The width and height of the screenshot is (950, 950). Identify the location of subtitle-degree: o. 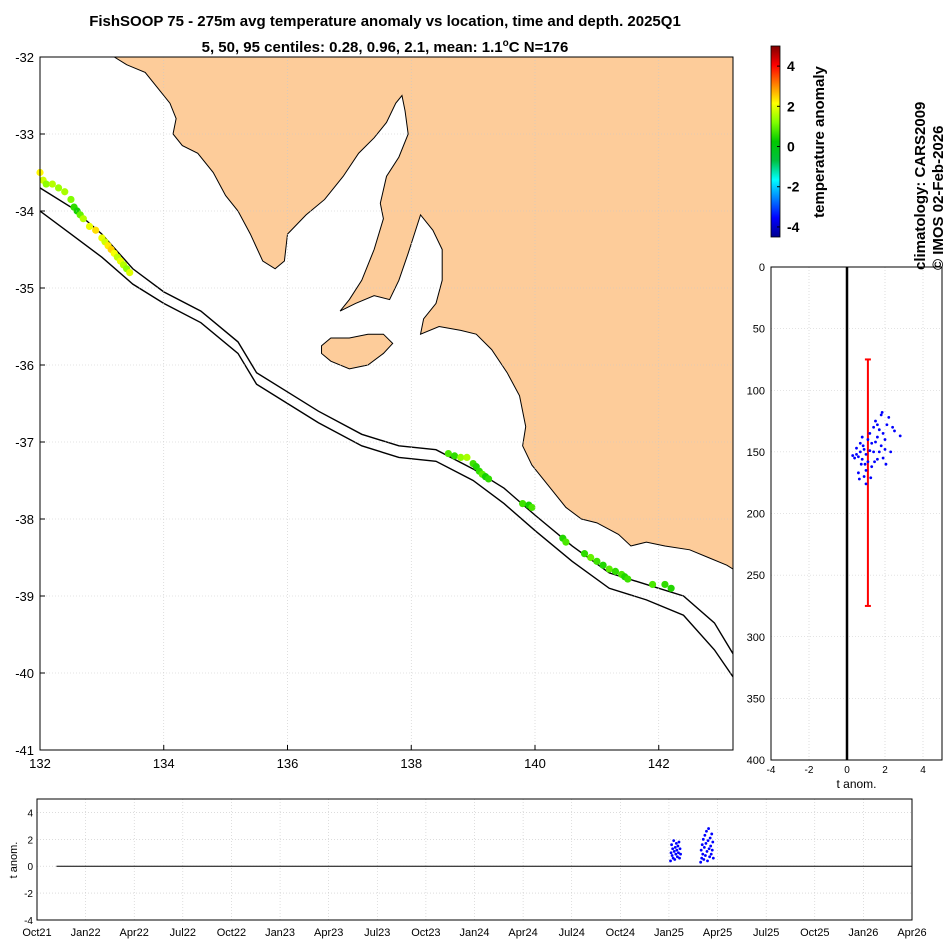
(505, 43).